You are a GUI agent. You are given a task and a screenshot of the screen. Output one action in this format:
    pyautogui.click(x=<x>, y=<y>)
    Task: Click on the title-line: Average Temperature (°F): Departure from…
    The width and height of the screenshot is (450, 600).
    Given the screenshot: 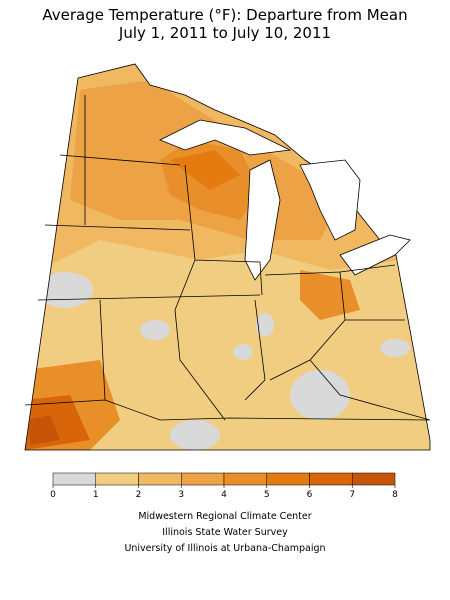 What is the action you would take?
    pyautogui.click(x=224, y=15)
    